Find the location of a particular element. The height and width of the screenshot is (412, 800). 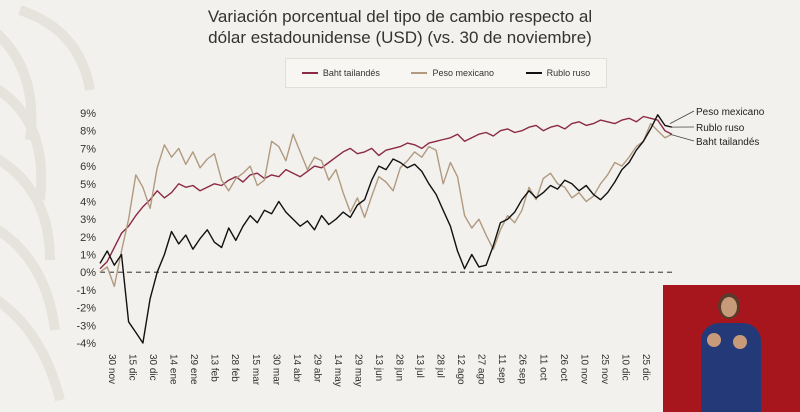

y-tick-label: 7% is located at coordinates (88, 149).